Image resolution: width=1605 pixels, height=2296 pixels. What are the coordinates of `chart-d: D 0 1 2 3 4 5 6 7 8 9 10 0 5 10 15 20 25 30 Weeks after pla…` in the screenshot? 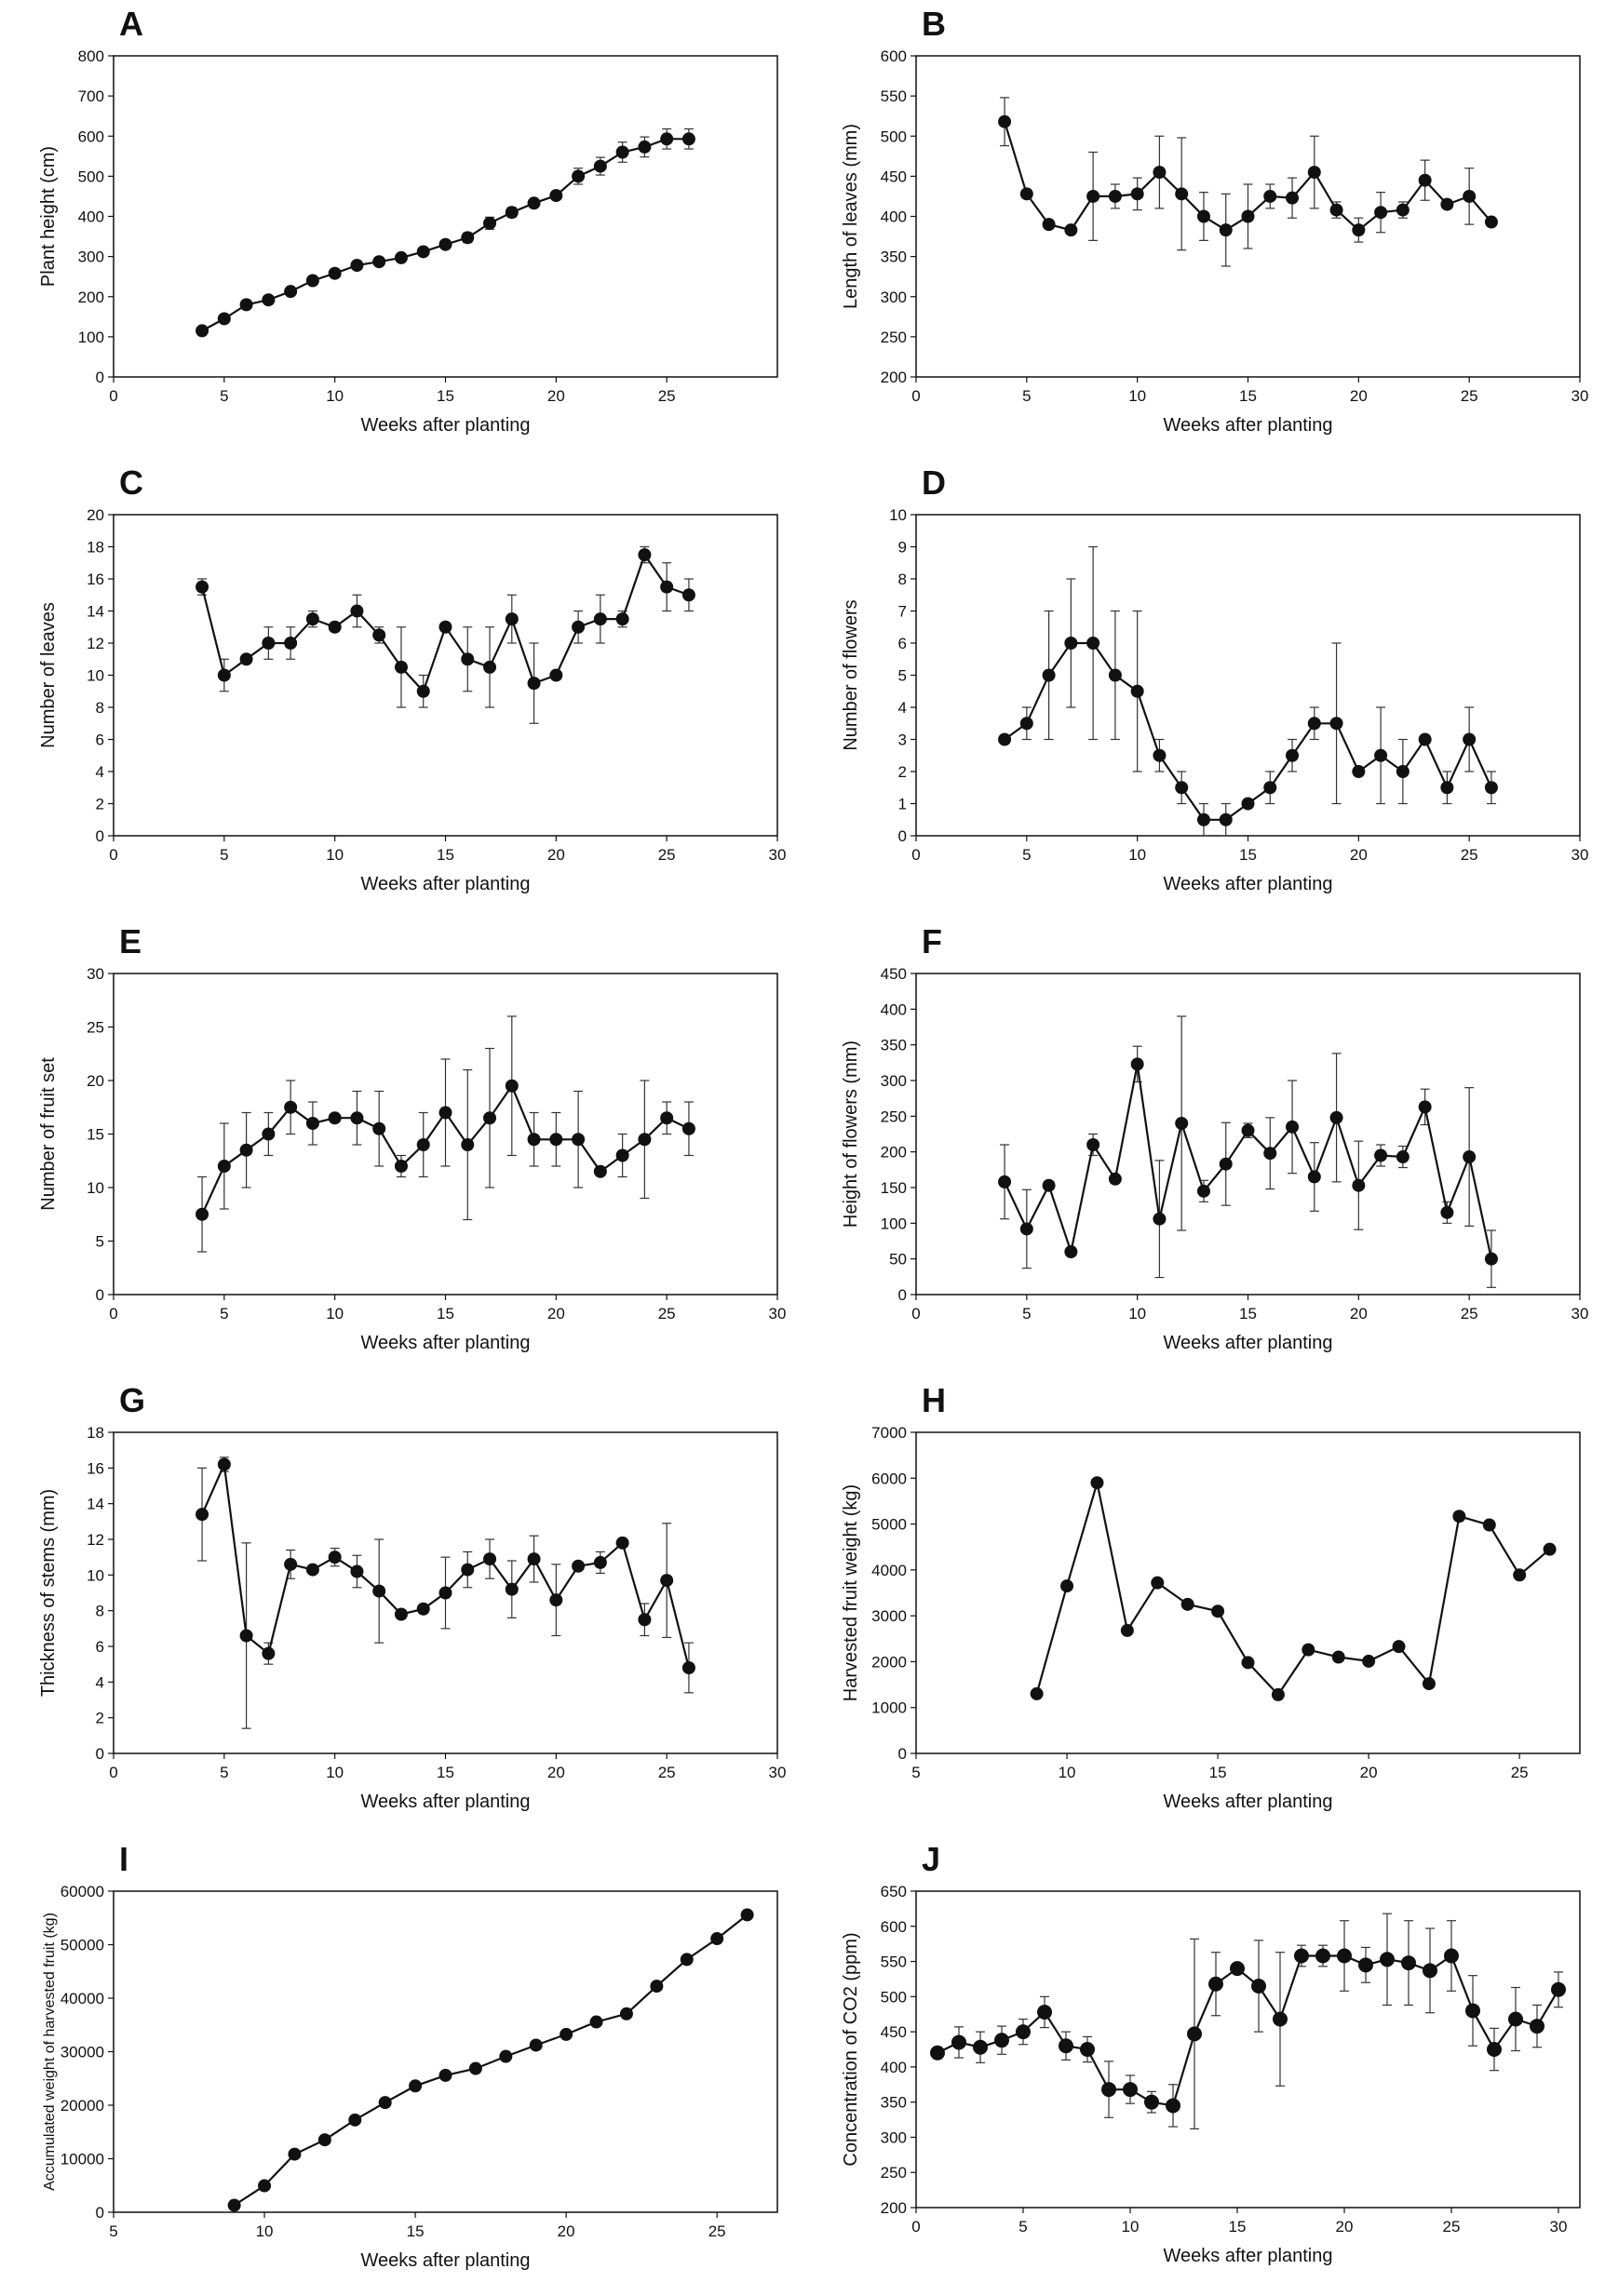 It's located at (1214, 678).